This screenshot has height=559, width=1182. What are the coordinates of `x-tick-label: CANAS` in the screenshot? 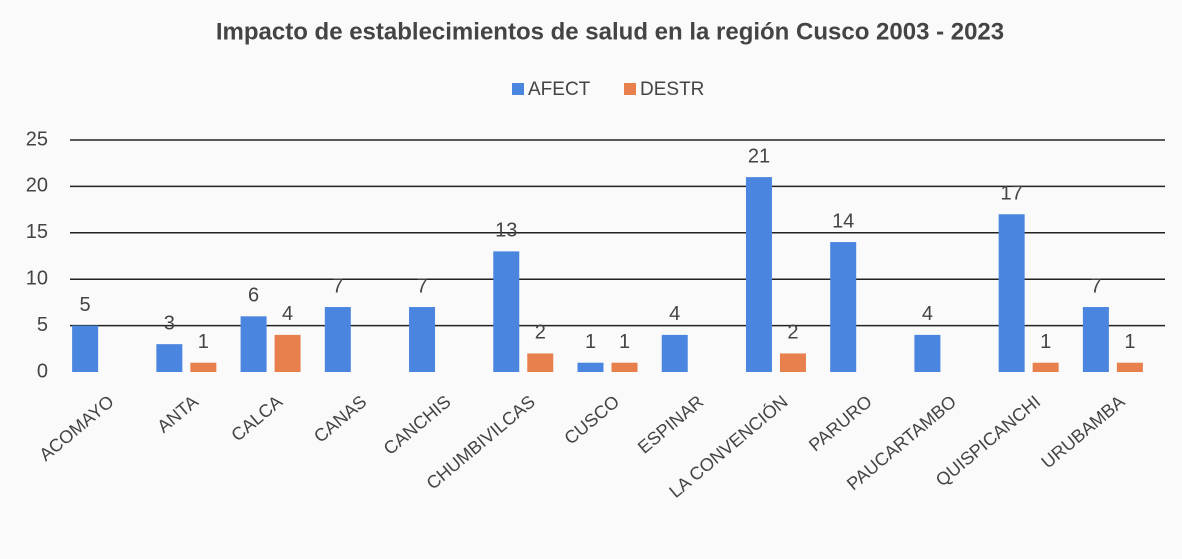 It's located at (340, 418).